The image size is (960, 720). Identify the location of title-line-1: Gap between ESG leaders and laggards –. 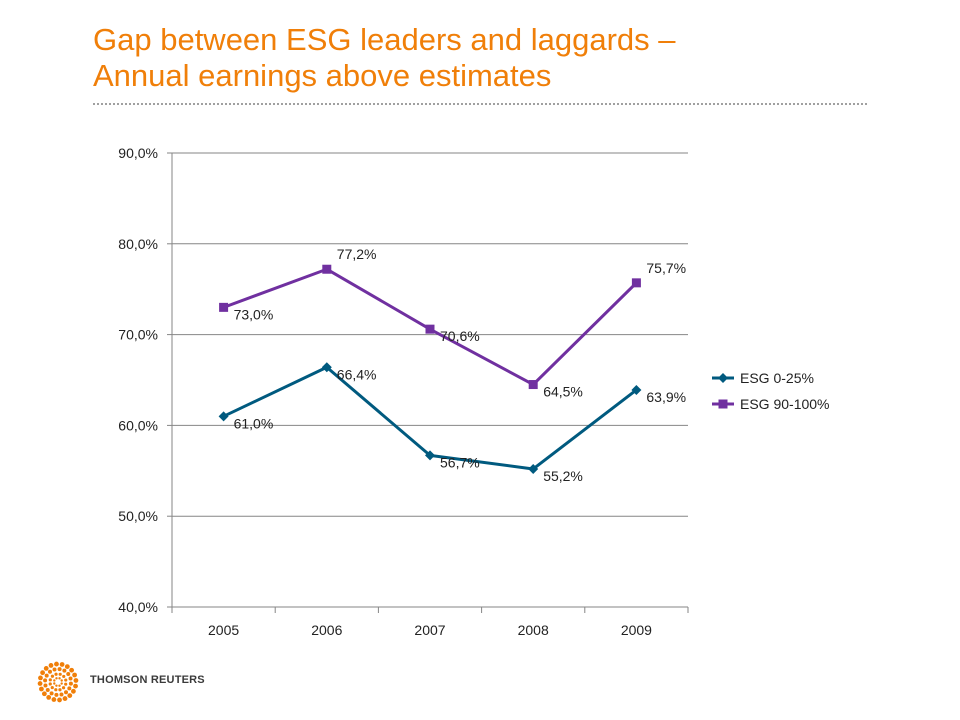
(384, 39).